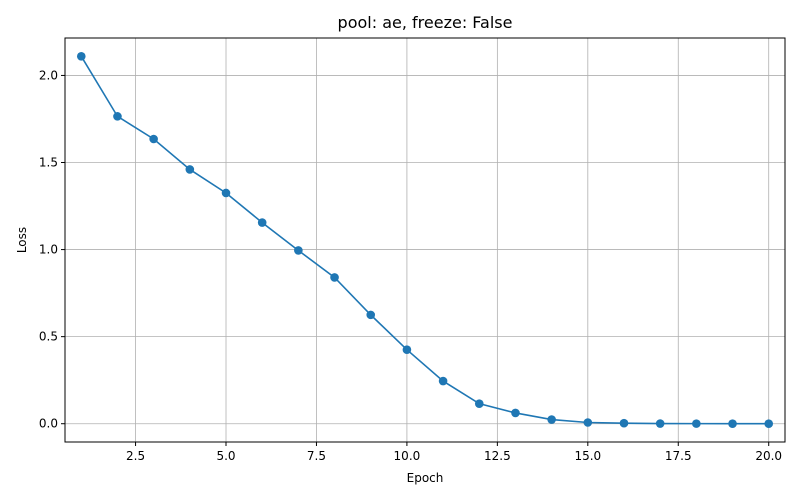  What do you see at coordinates (407, 456) in the screenshot?
I see `x-tick-label-3: 10.0` at bounding box center [407, 456].